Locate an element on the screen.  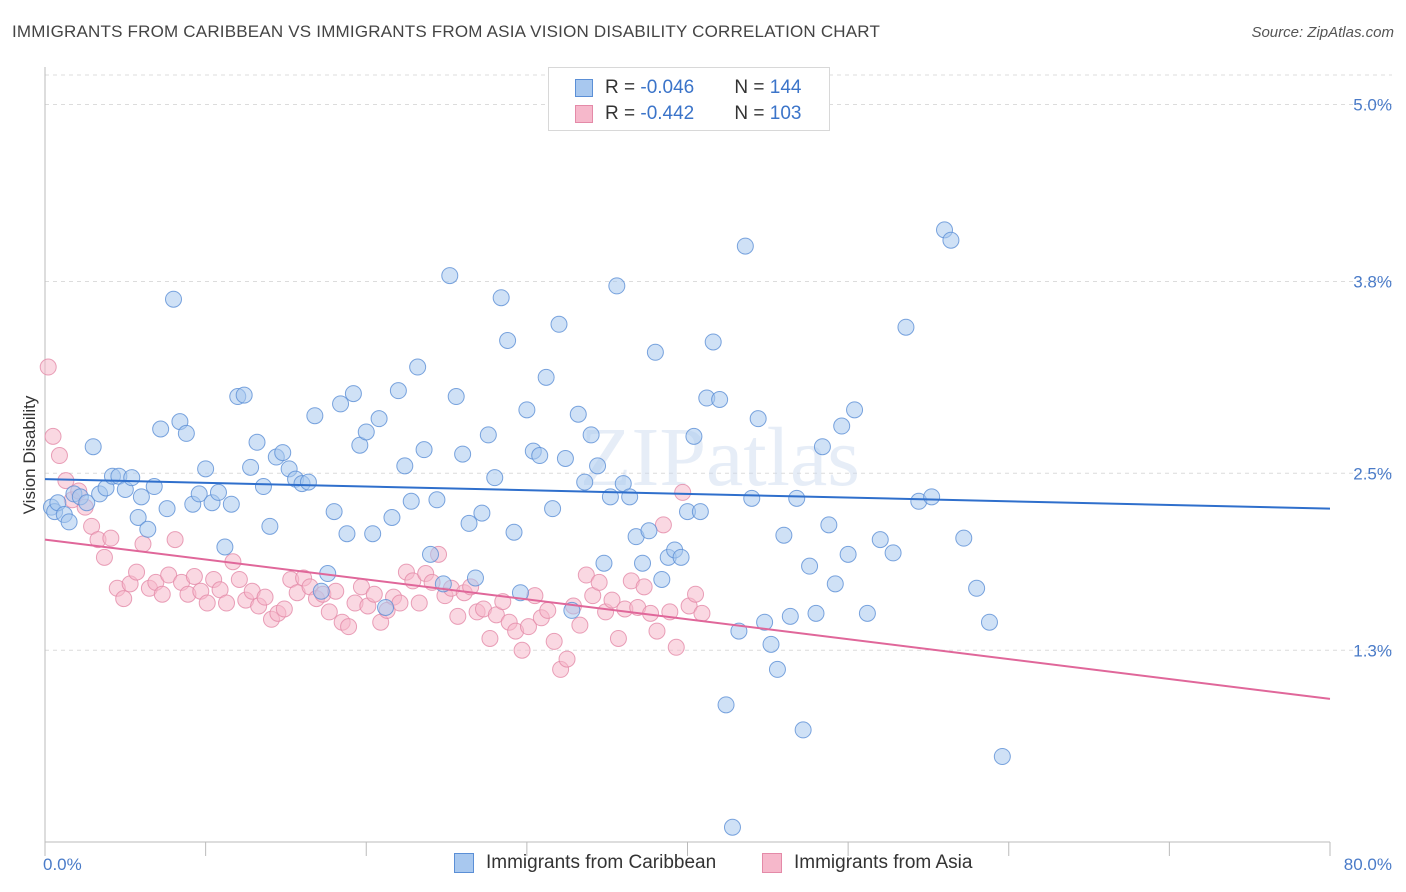
source-label: Source: ZipAtlas.com is located at coordinates (1322, 32).